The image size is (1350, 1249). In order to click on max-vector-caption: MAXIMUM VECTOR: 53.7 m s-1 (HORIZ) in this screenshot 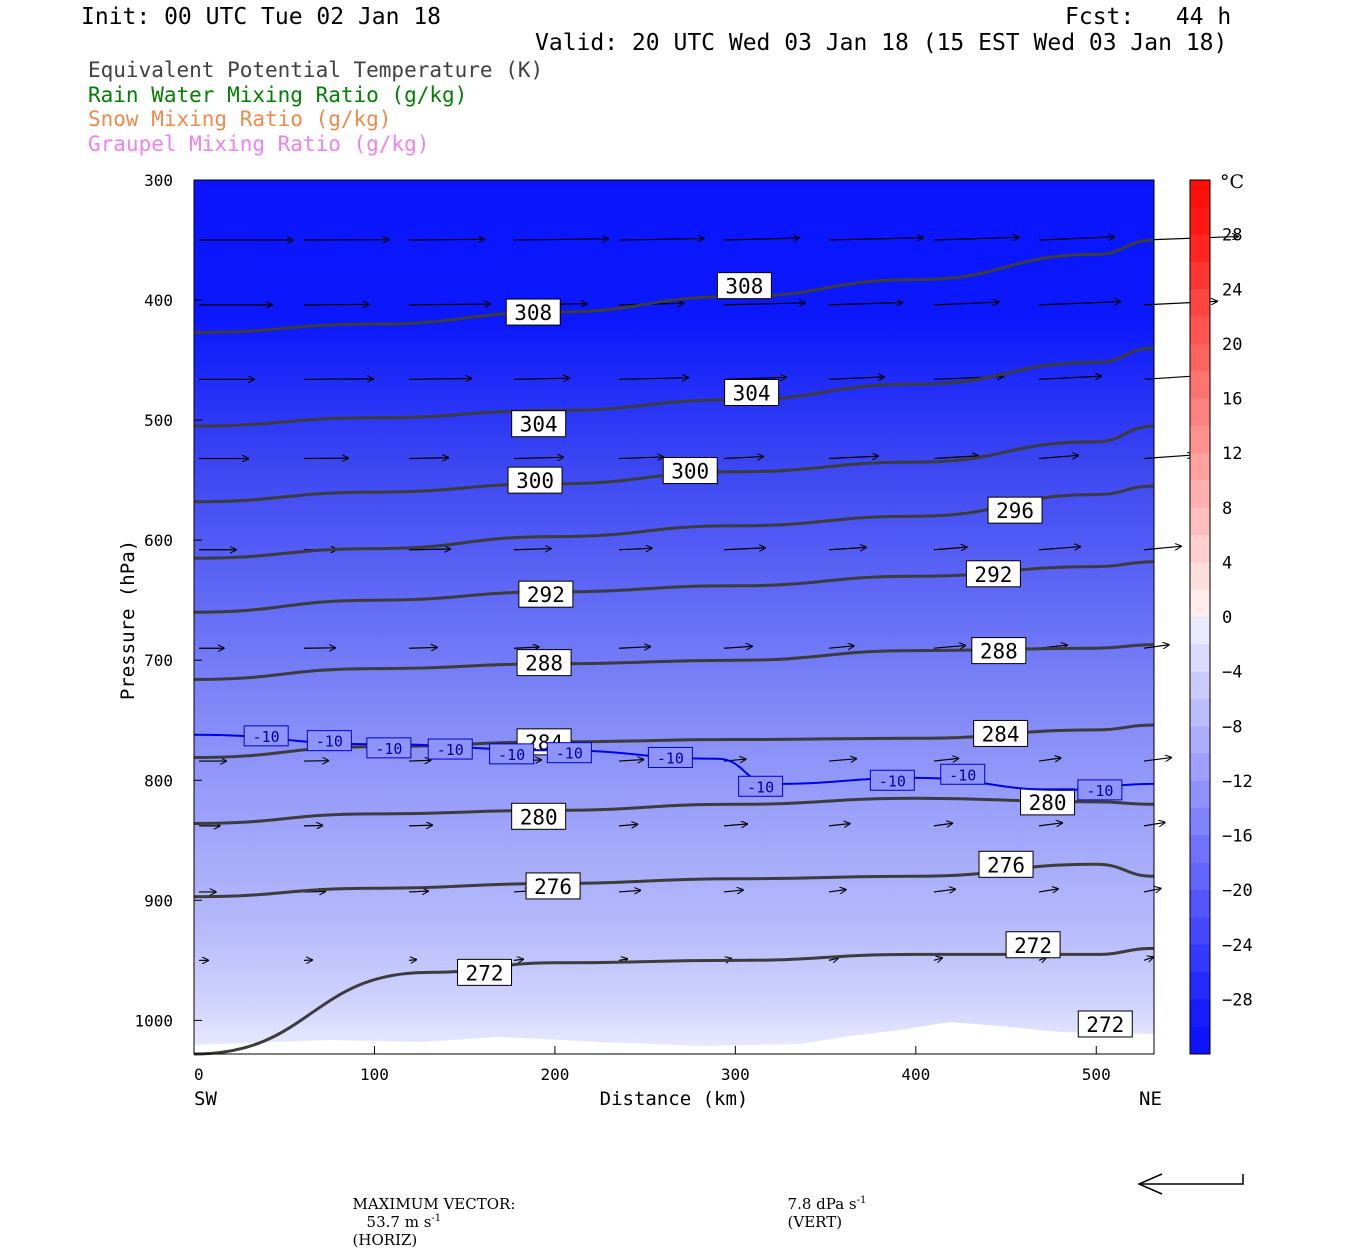, I will do `click(429, 1213)`.